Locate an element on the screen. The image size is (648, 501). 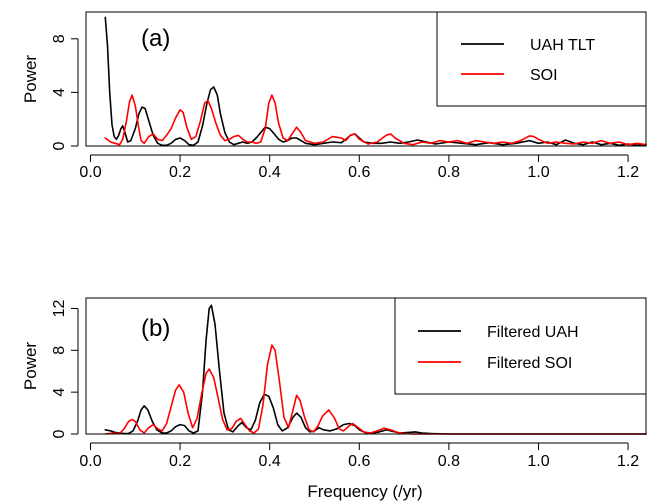
panel-b-legend-box is located at coordinates (520, 346).